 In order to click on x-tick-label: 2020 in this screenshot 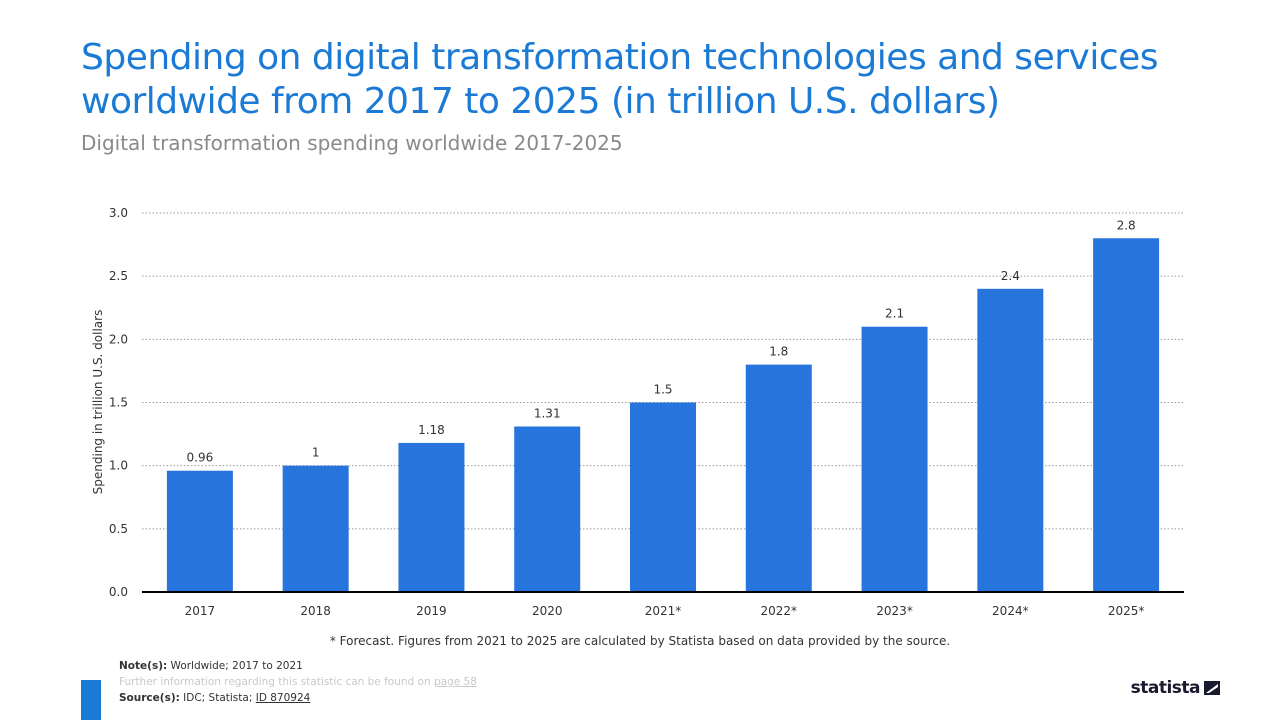, I will do `click(547, 611)`.